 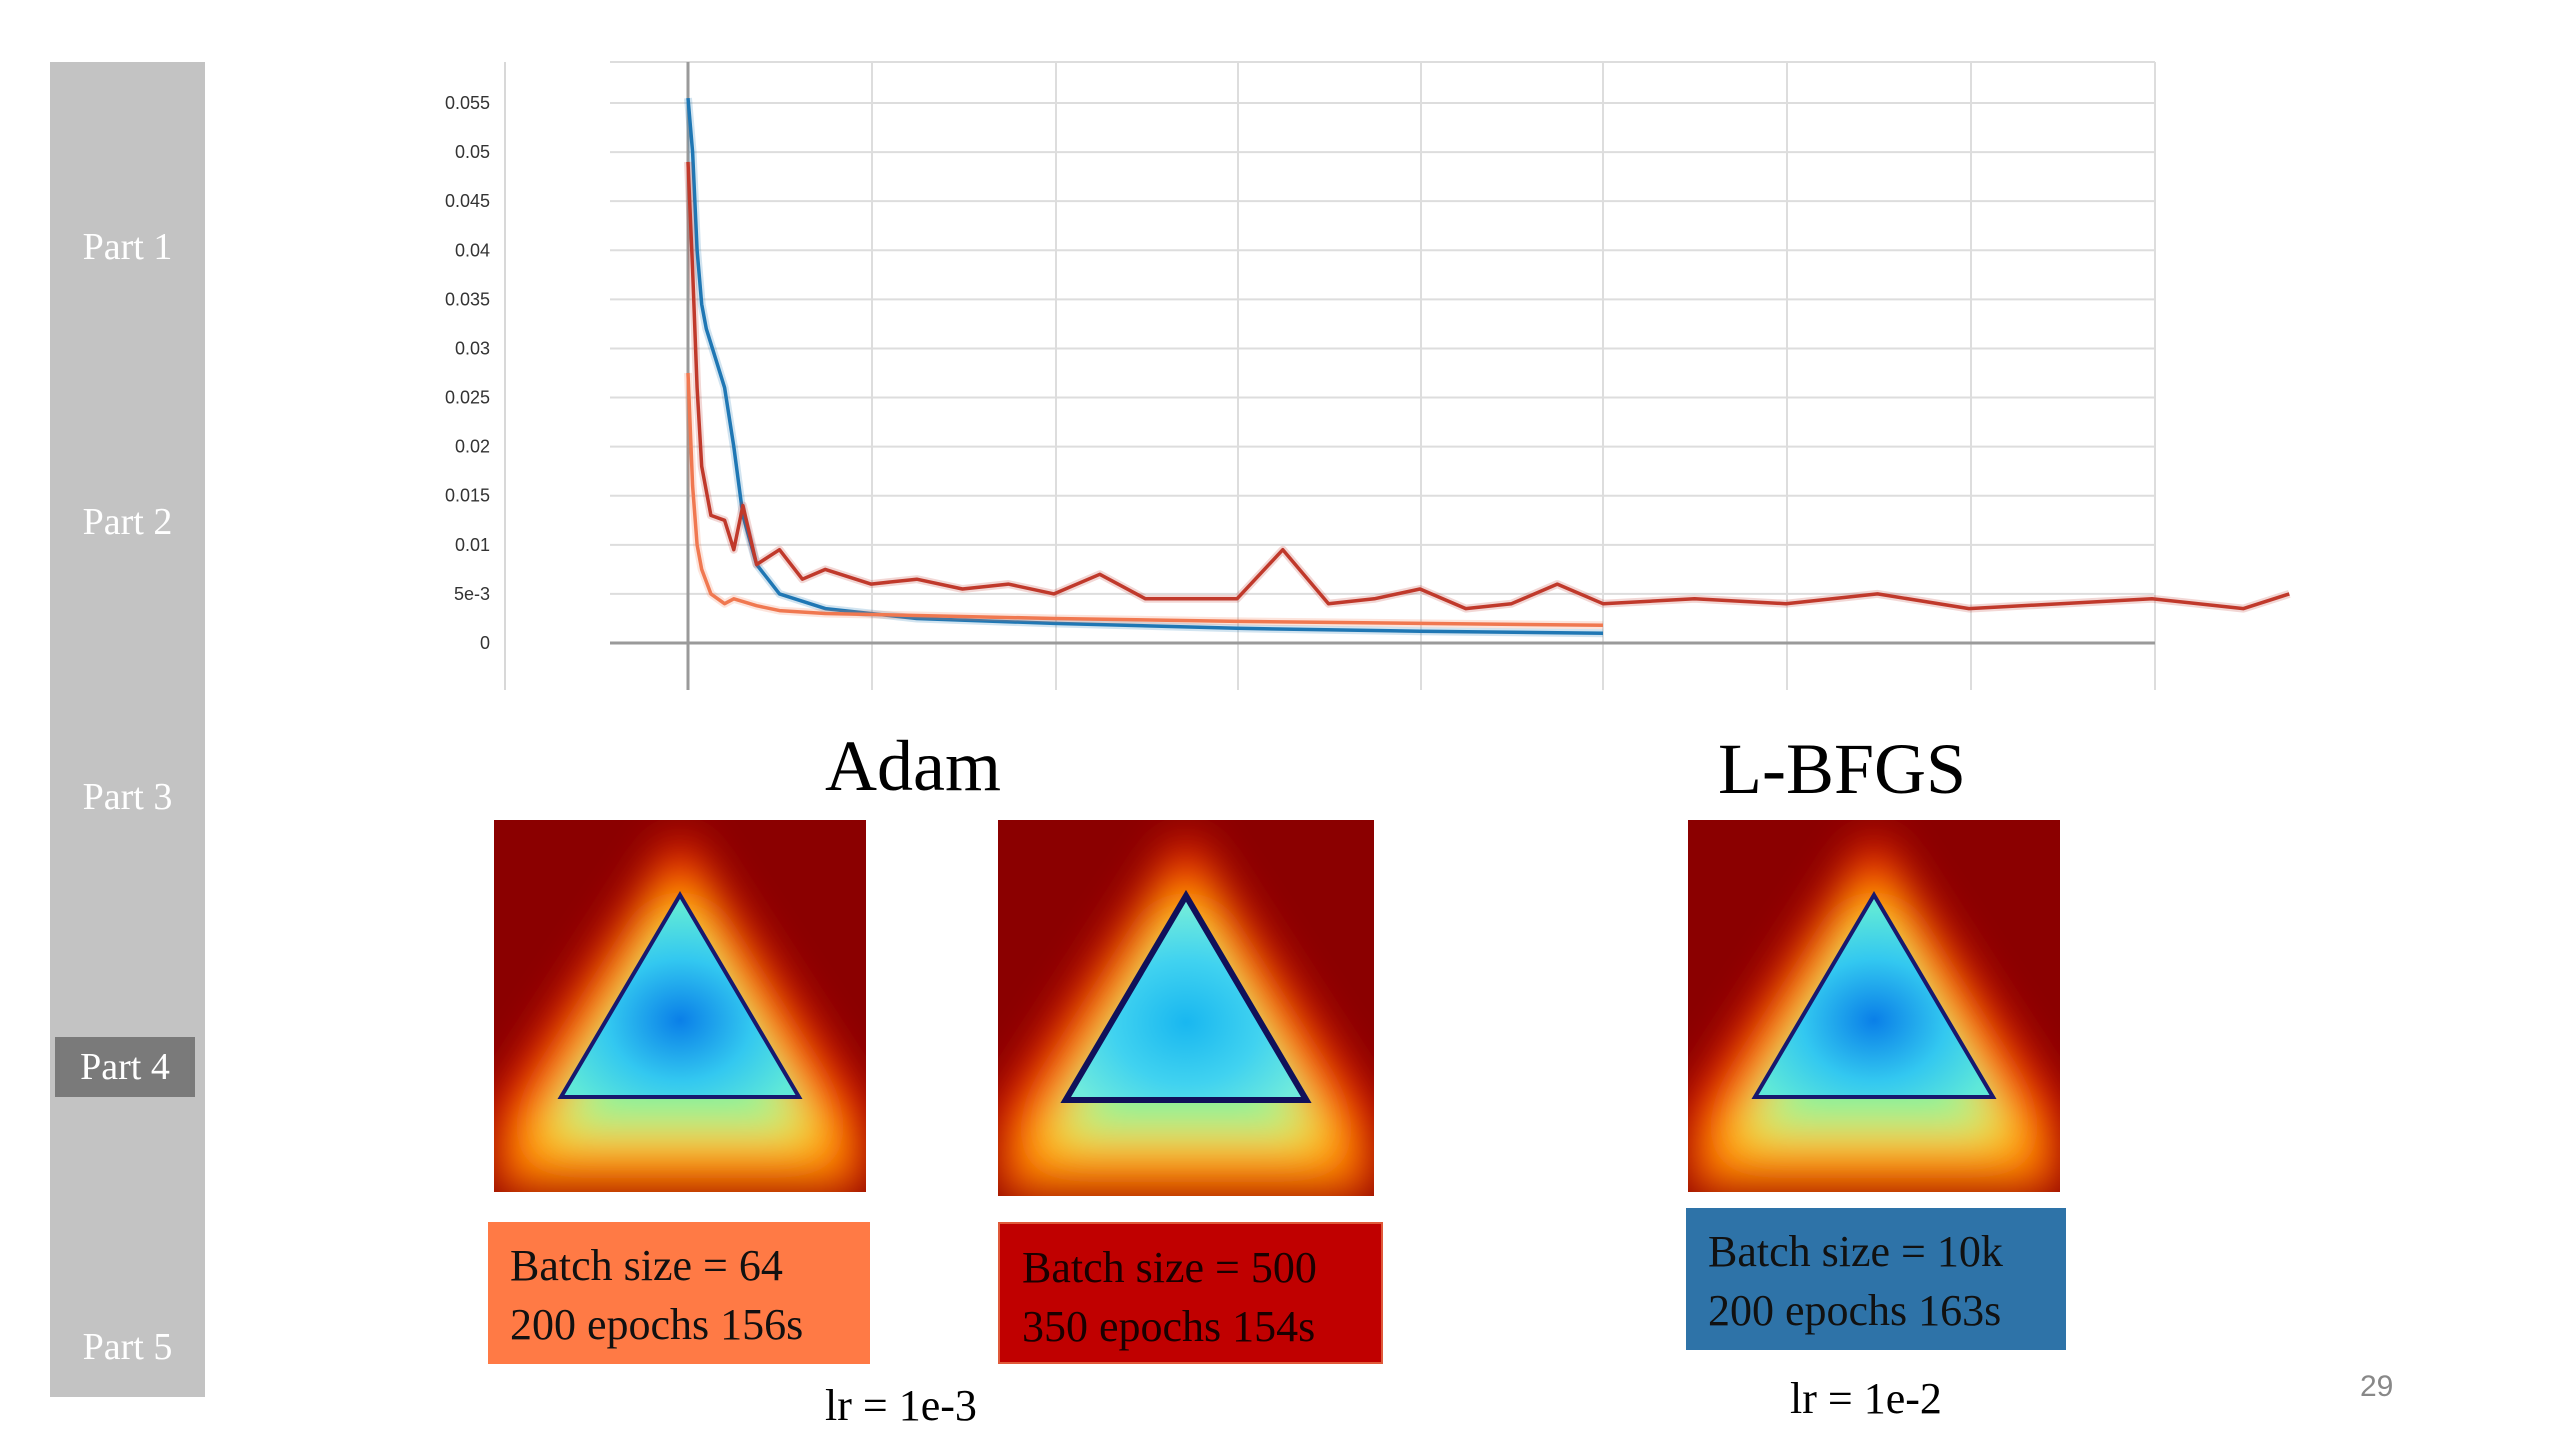 What do you see at coordinates (125, 1067) in the screenshot?
I see `sidebar-item-part-4: Part 4` at bounding box center [125, 1067].